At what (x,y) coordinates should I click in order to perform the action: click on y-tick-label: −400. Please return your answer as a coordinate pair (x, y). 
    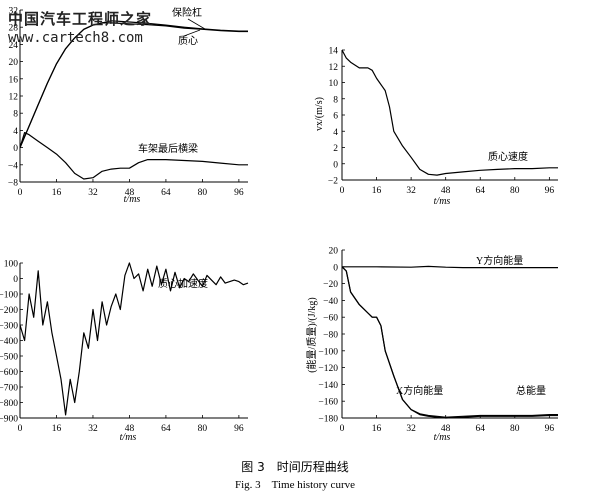
    Looking at the image, I should click on (9, 342).